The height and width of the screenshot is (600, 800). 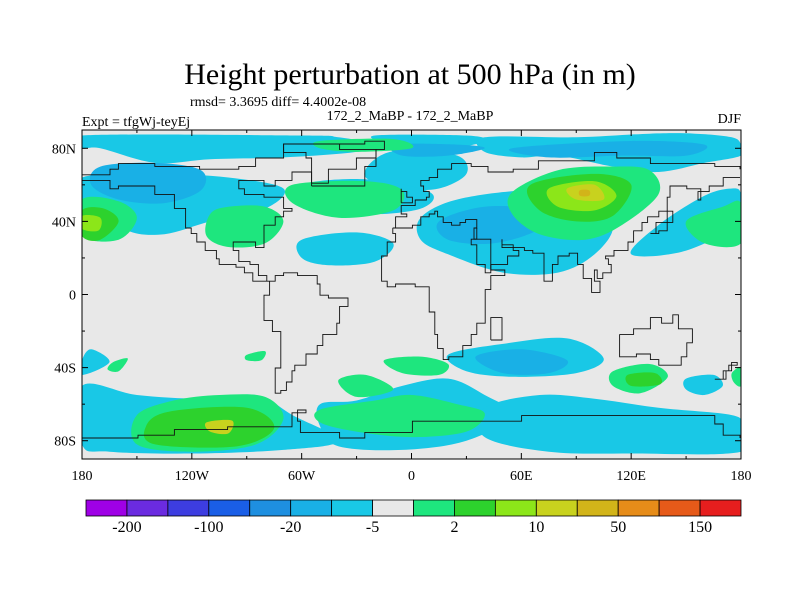 I want to click on y-tick-label: 80N, so click(x=64, y=149).